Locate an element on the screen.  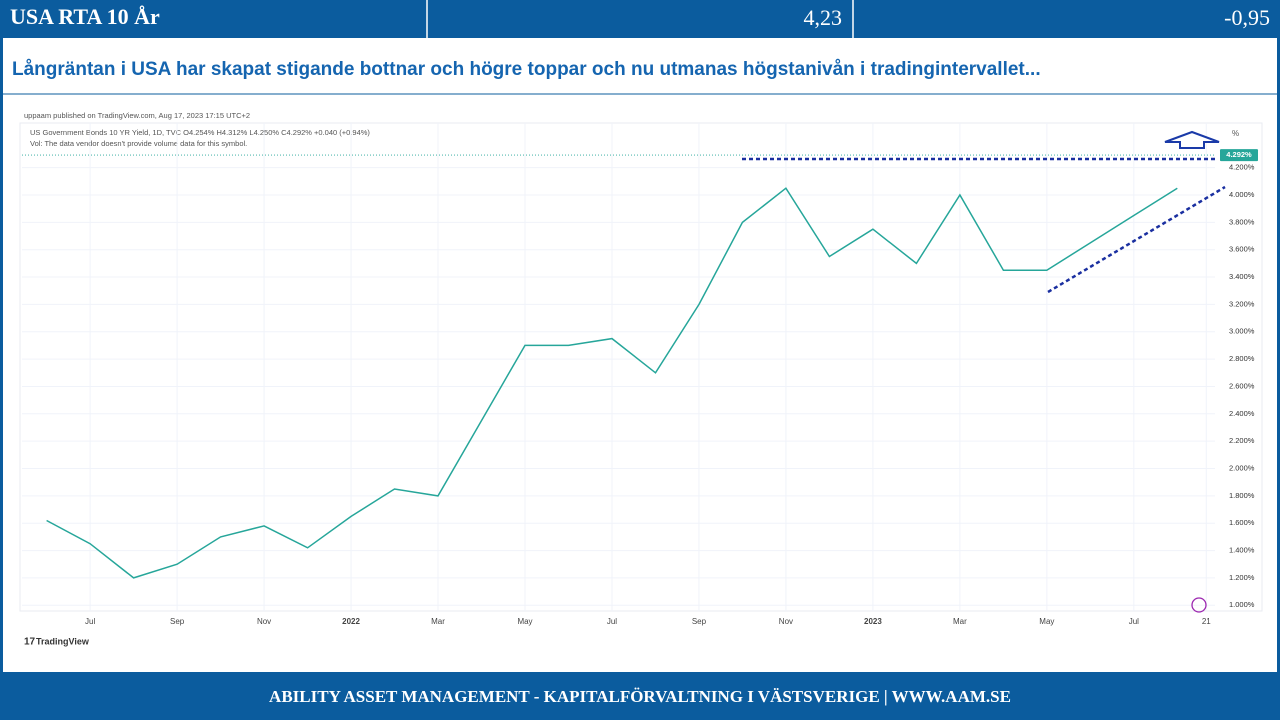
brand: TradingView is located at coordinates (63, 641).